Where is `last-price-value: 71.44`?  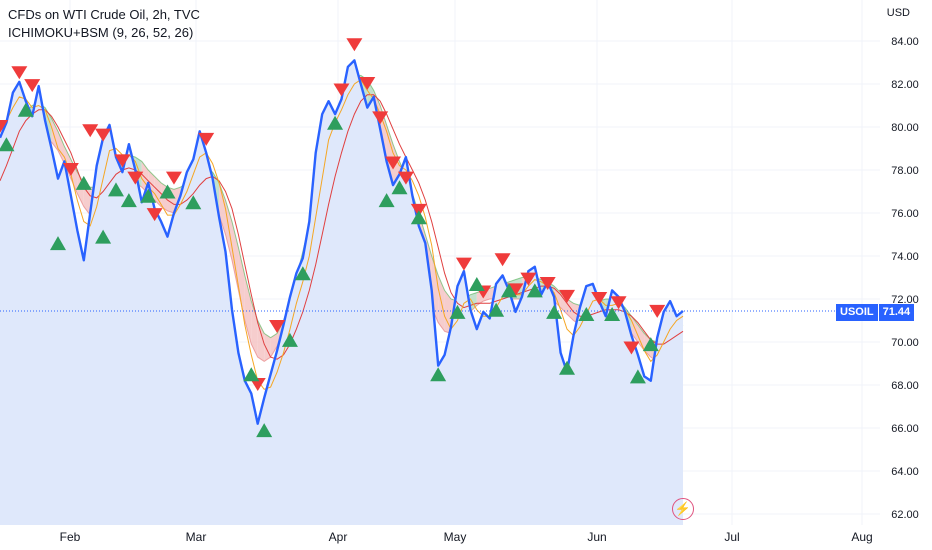 last-price-value: 71.44 is located at coordinates (896, 312).